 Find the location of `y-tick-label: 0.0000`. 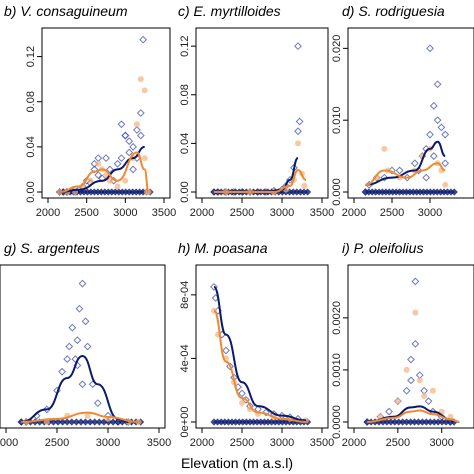

y-tick-label: 0.0000 is located at coordinates (337, 422).